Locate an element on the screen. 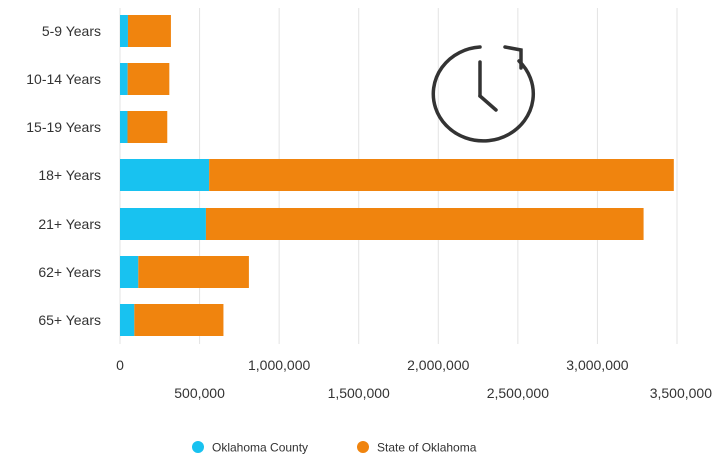 The image size is (718, 457). x-tick-label: 2,000,000 is located at coordinates (438, 365).